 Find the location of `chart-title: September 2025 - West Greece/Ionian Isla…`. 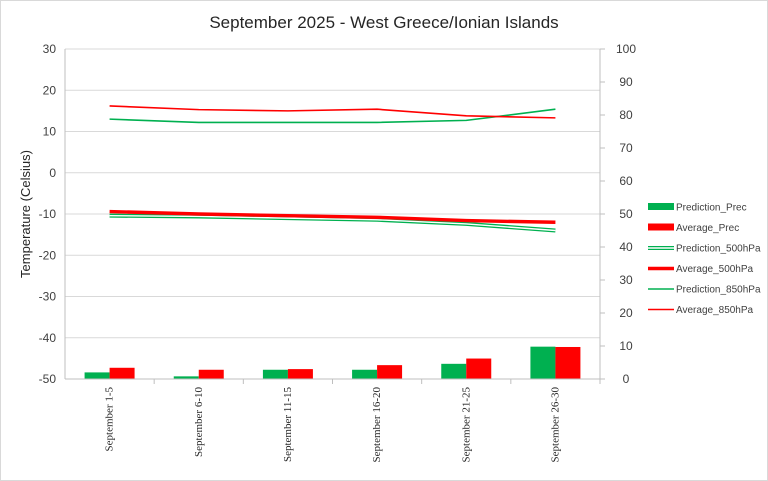

chart-title: September 2025 - West Greece/Ionian Isla… is located at coordinates (383, 22).